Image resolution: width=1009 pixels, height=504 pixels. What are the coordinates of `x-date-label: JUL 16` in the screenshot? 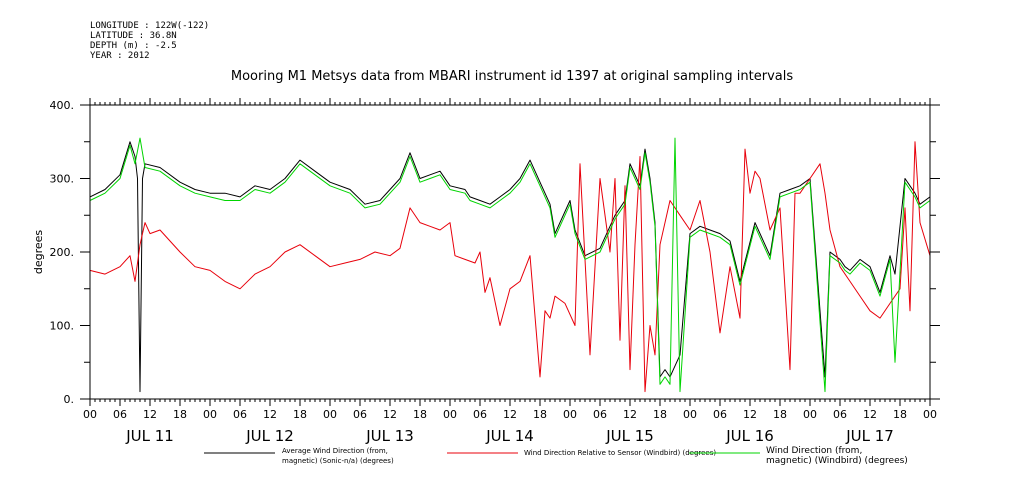 It's located at (749, 436).